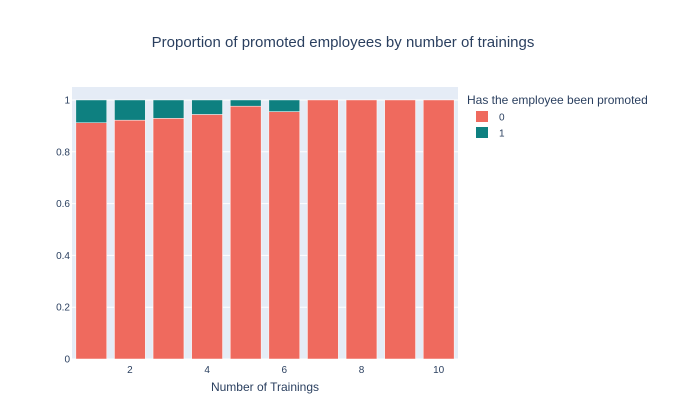  What do you see at coordinates (130, 370) in the screenshot?
I see `x-tick-label: 2` at bounding box center [130, 370].